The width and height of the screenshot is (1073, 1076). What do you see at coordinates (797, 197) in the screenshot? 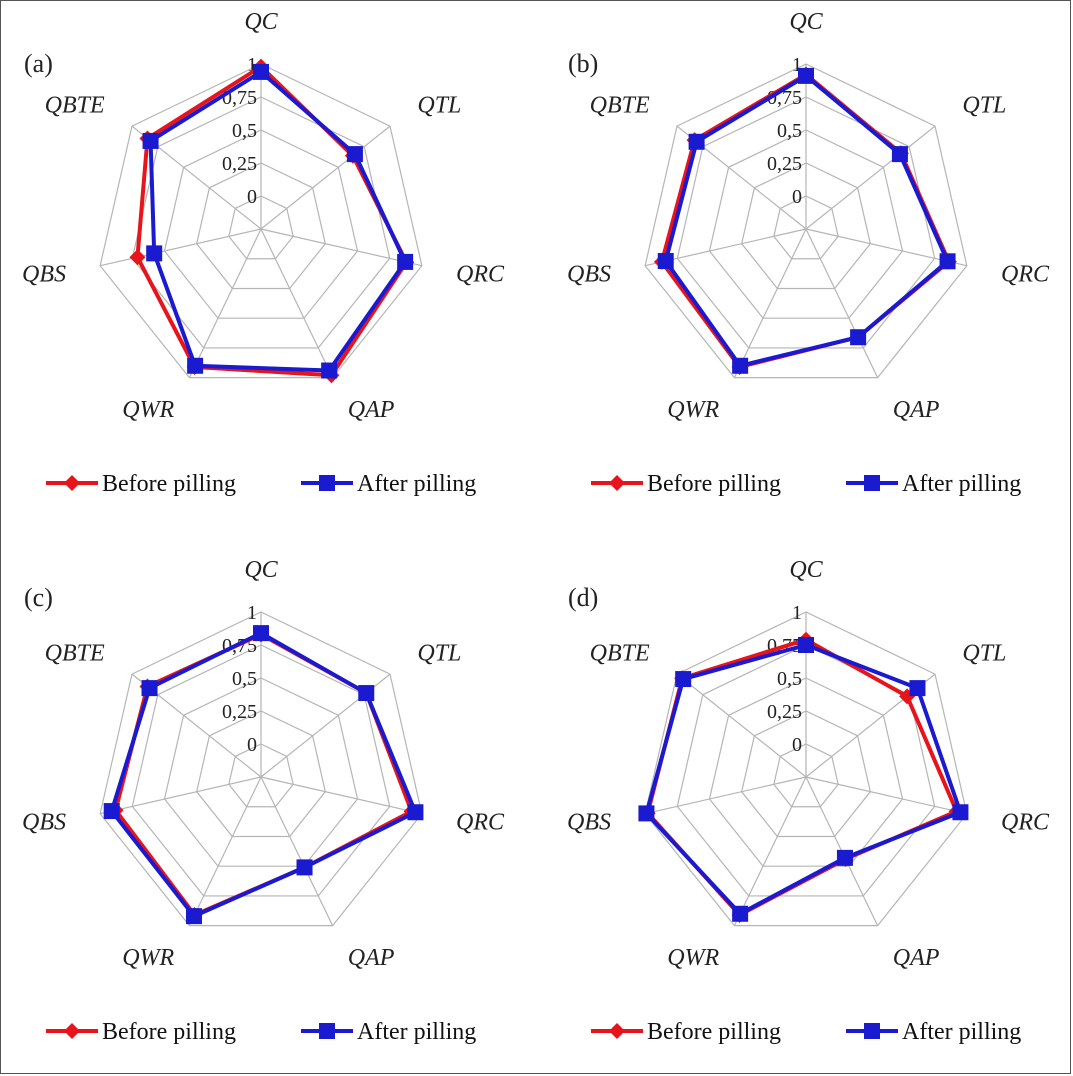
I see `tick-label: 0` at bounding box center [797, 197].